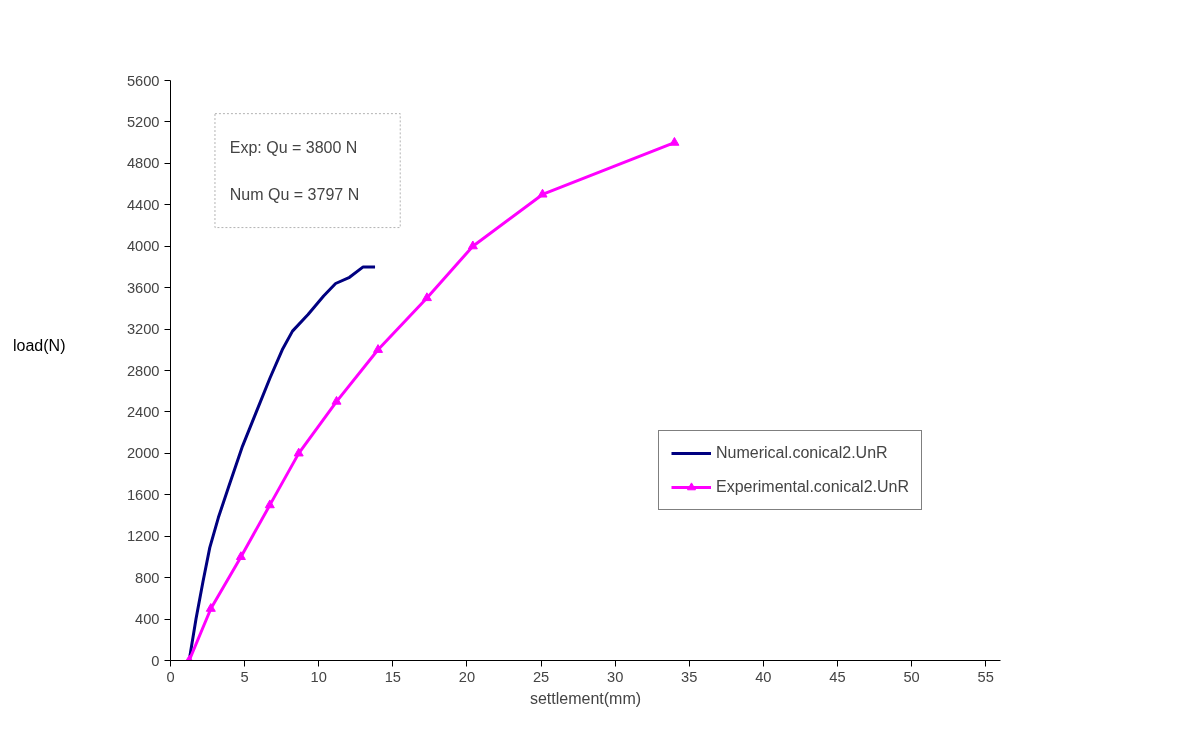  Describe the element at coordinates (802, 453) in the screenshot. I see `legend-label: Numerical.conical2.UnR` at that location.